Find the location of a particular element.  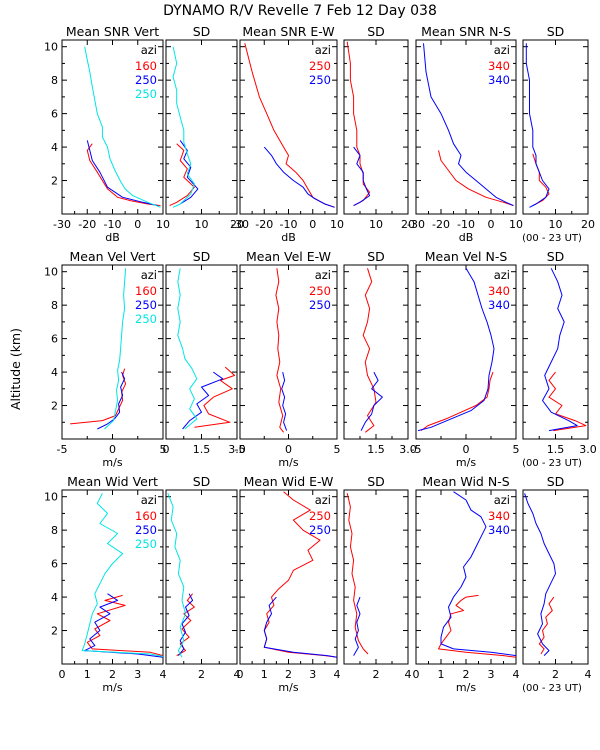

legend-entry: 160 is located at coordinates (146, 66).